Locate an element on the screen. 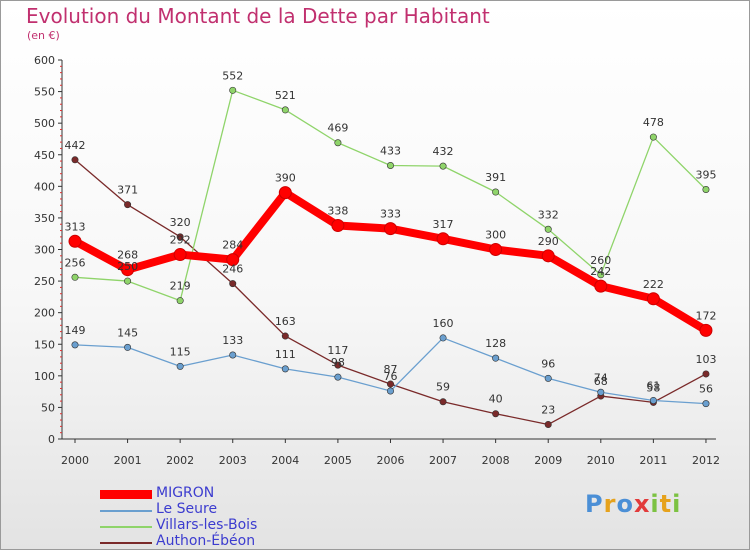  y-tick-label: 400 is located at coordinates (44, 186).